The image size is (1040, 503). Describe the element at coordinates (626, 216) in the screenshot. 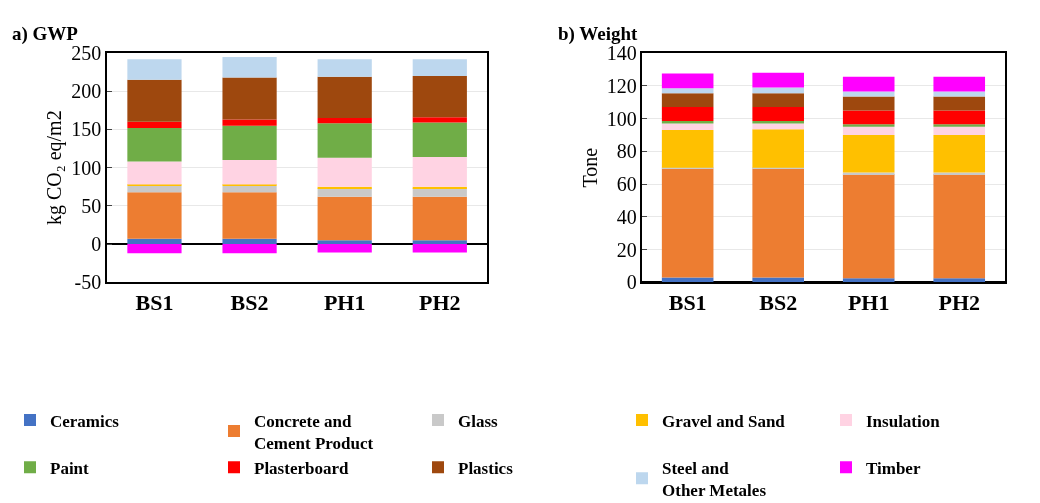

I see `y-tick-label: 40` at that location.